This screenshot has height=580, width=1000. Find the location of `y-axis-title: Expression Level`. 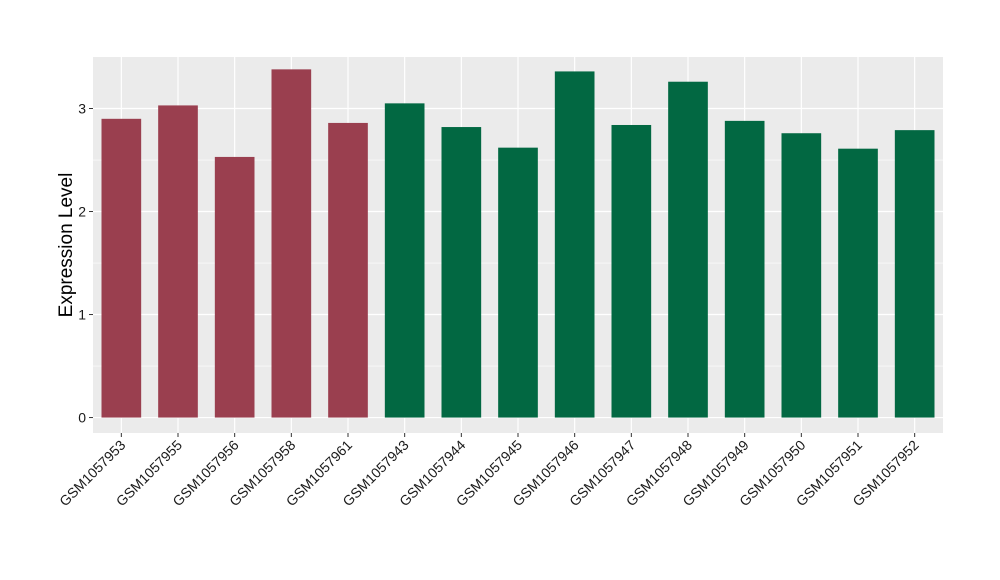

y-axis-title: Expression Level is located at coordinates (66, 245).